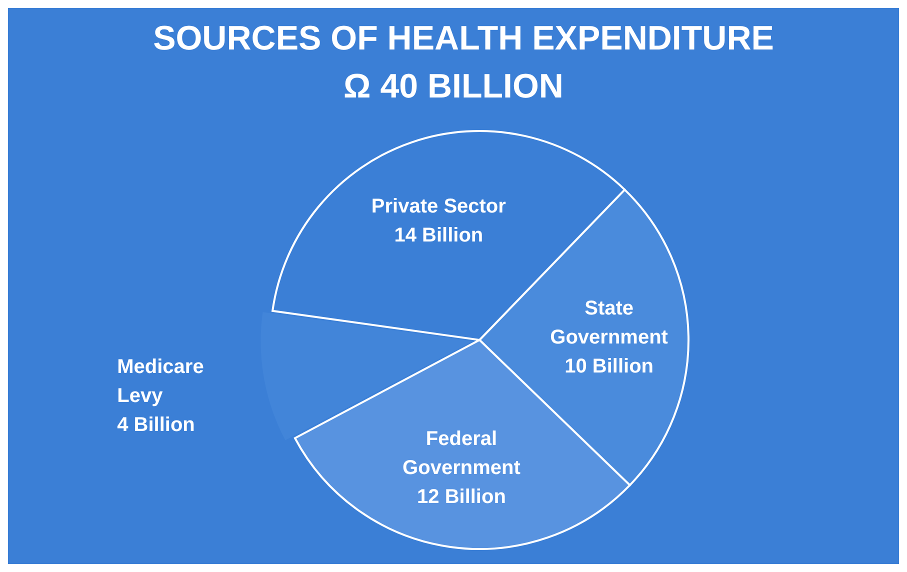 Image resolution: width=907 pixels, height=572 pixels. What do you see at coordinates (461, 497) in the screenshot?
I see `data-label: 12 Billion` at bounding box center [461, 497].